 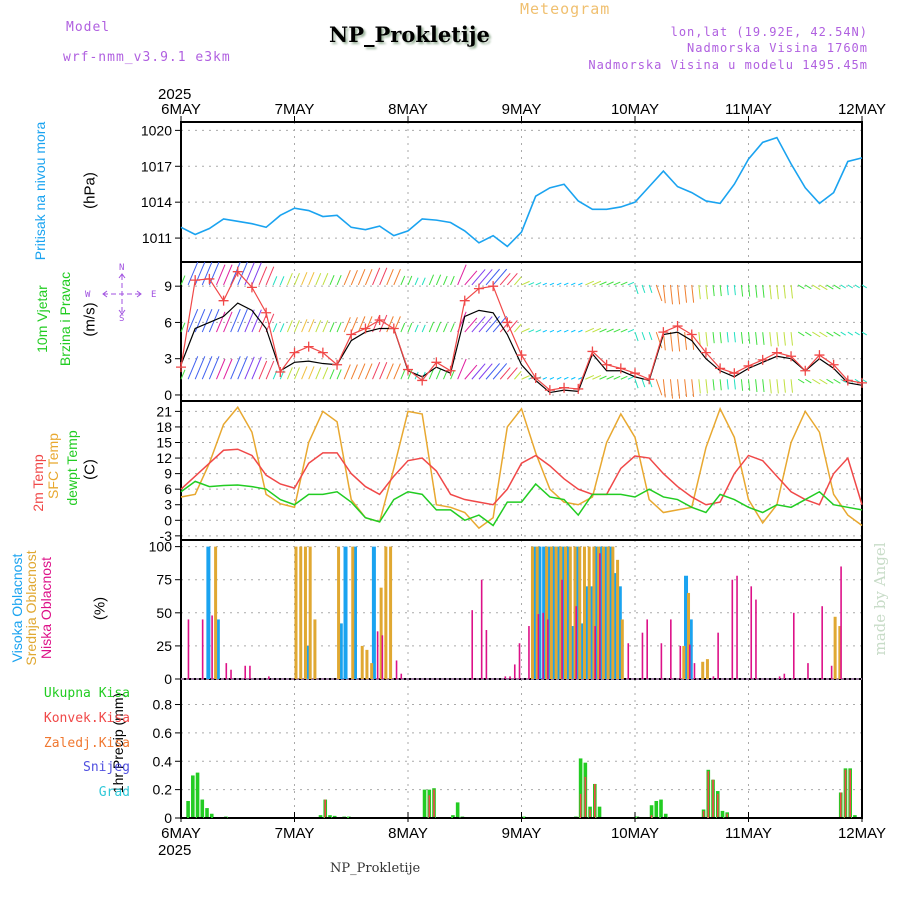 What do you see at coordinates (154, 295) in the screenshot?
I see `compass-east: E` at bounding box center [154, 295].